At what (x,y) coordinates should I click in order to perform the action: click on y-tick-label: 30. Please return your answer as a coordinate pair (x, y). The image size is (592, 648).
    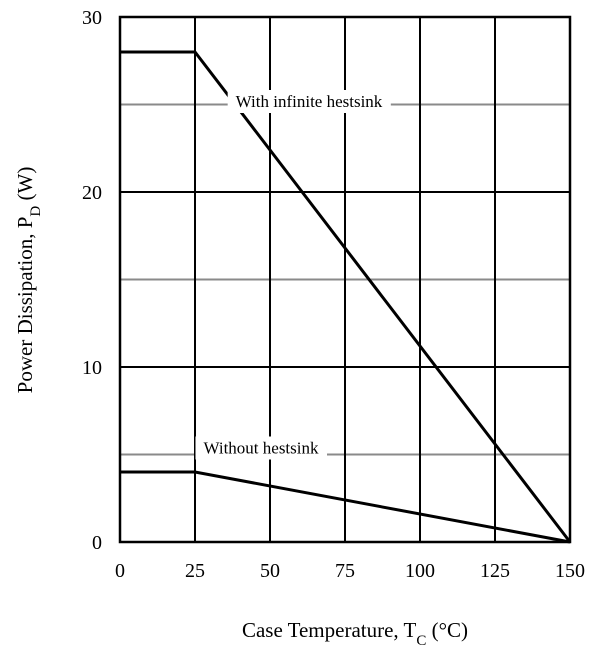
    Looking at the image, I should click on (92, 18).